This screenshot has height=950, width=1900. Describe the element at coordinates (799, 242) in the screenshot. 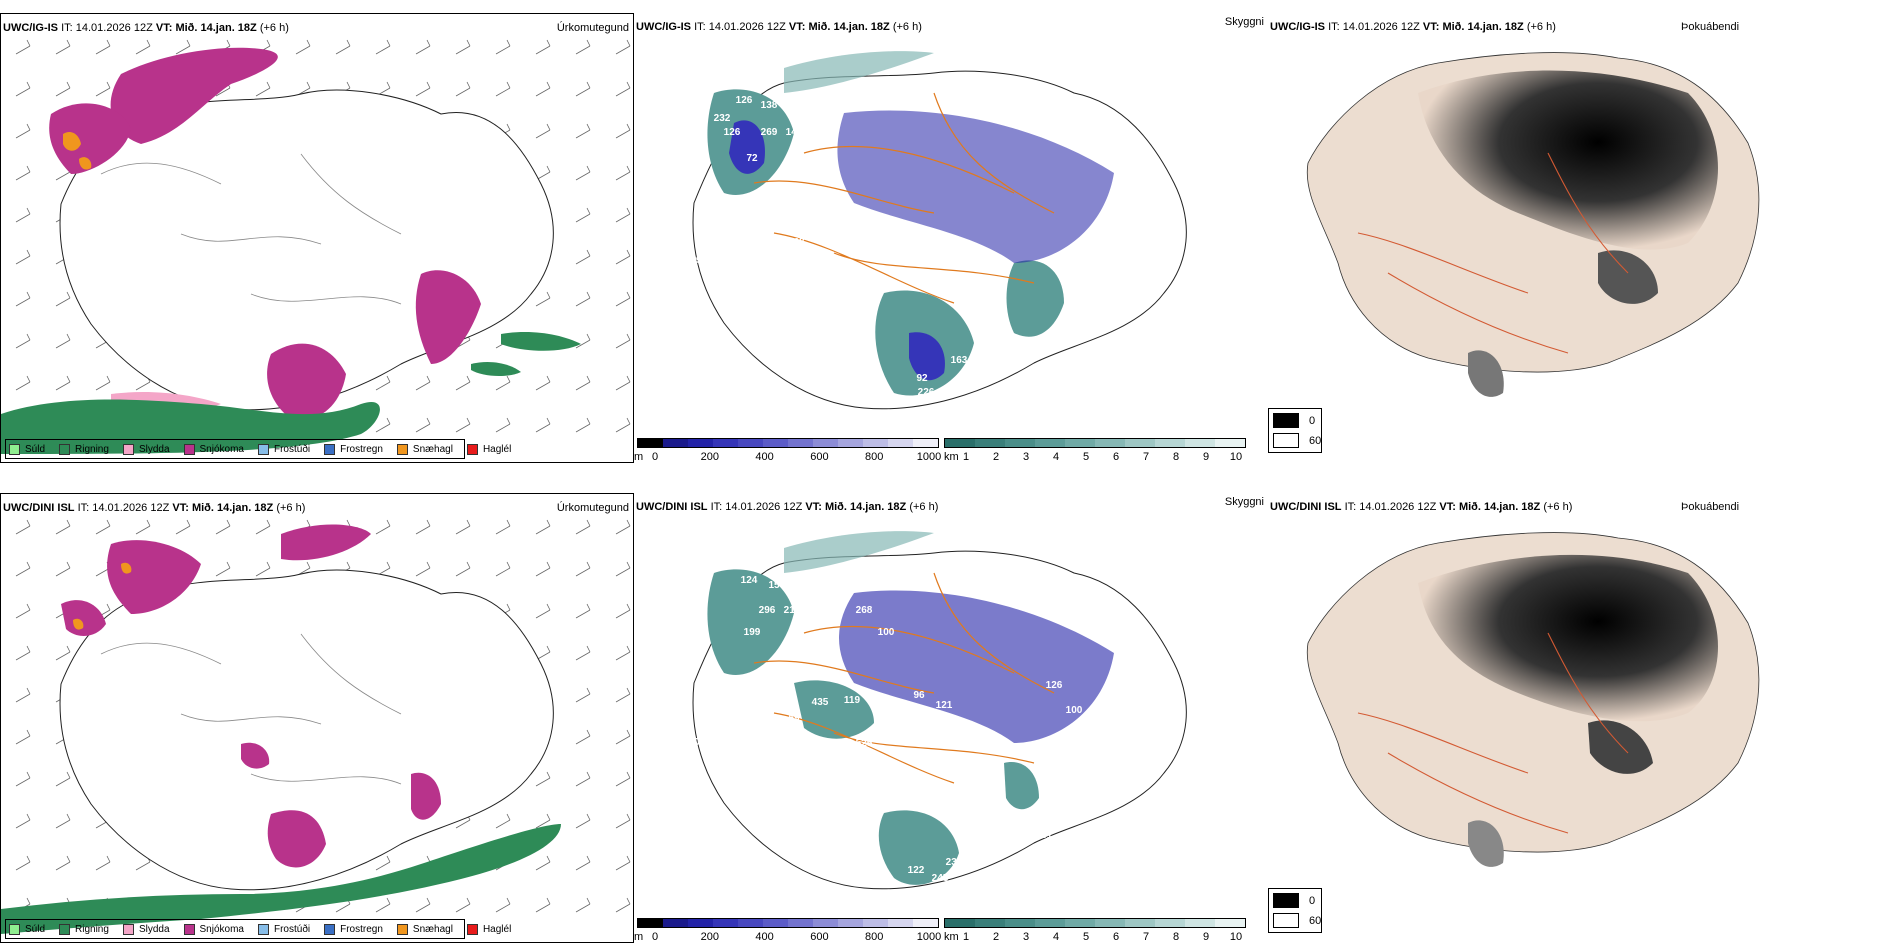

I see `cloud-base-value: 68` at that location.